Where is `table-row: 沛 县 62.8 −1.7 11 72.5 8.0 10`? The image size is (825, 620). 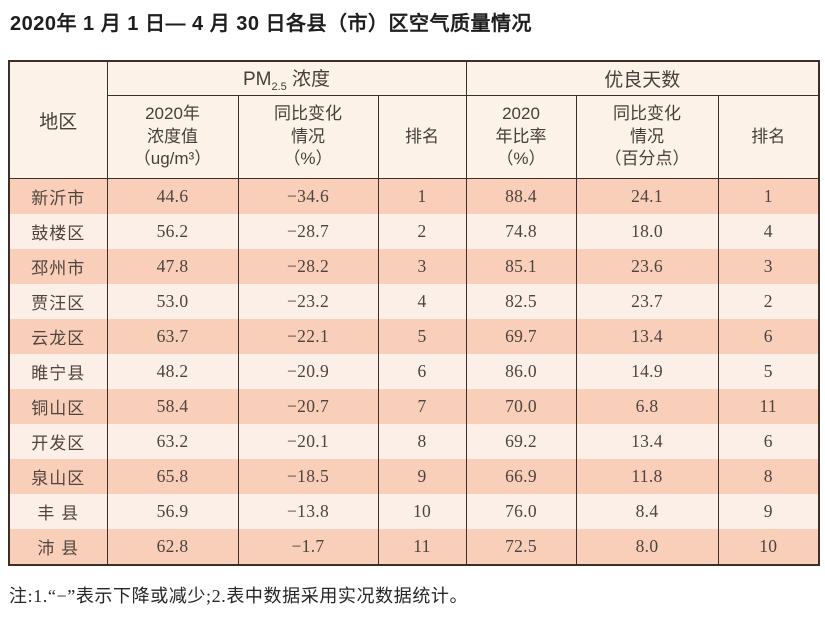
table-row: 沛 县 62.8 −1.7 11 72.5 8.0 10 is located at coordinates (414, 547).